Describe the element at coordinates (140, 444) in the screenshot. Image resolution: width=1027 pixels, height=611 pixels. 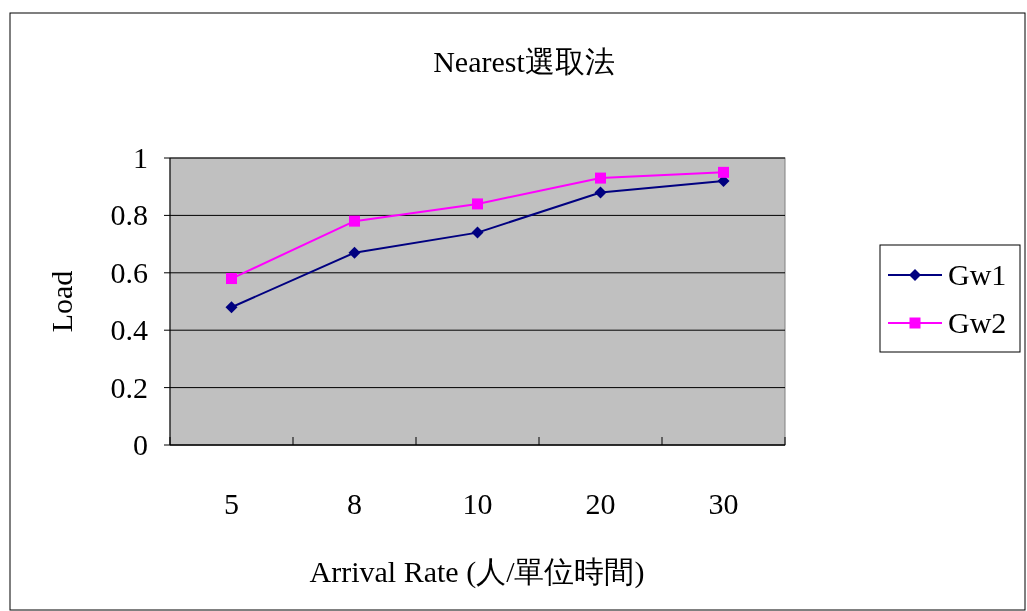
I see `y-tick-label: 0` at that location.